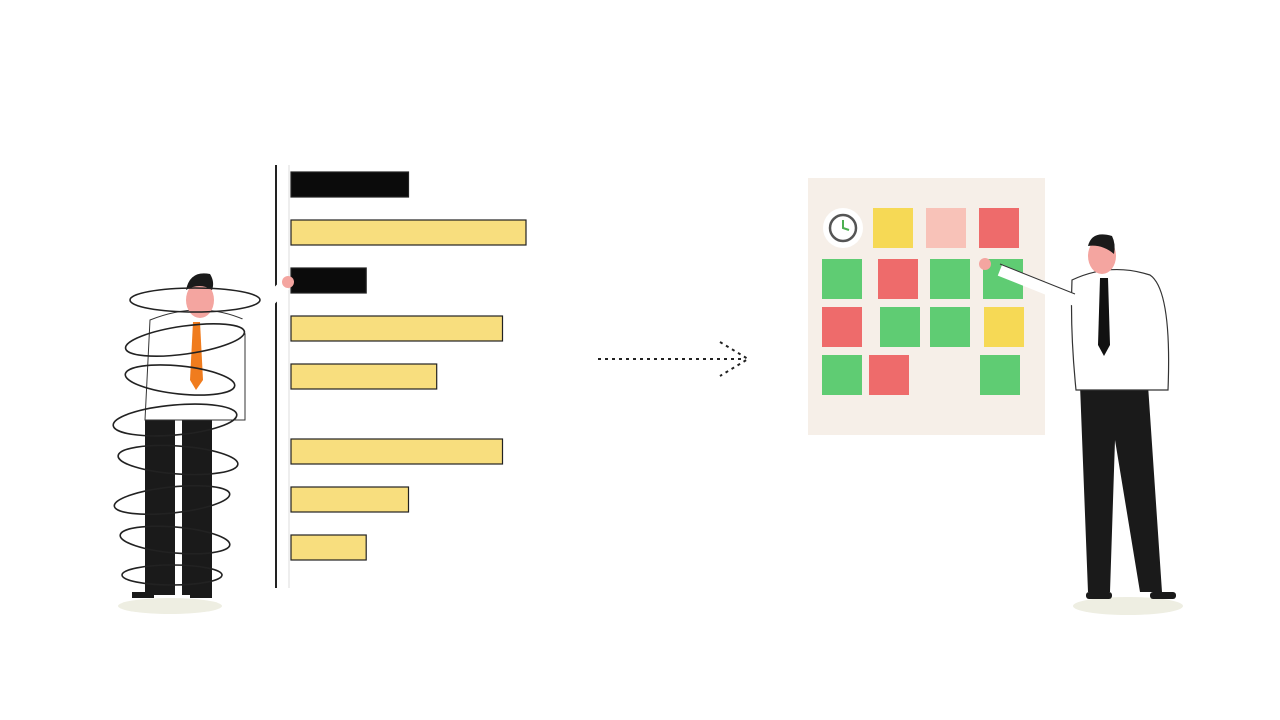 The image size is (1280, 720). I want to click on shirt, so click(1120, 329).